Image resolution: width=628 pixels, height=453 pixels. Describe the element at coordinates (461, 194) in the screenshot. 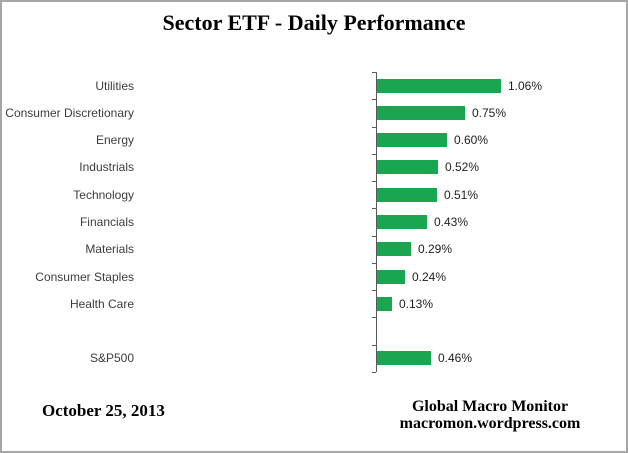

I see `bar-value-label: 0.51%` at that location.